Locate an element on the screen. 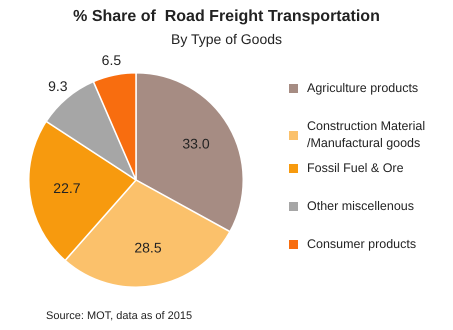 The image size is (453, 330). chart-subtitle: By Type of Goods is located at coordinates (227, 39).